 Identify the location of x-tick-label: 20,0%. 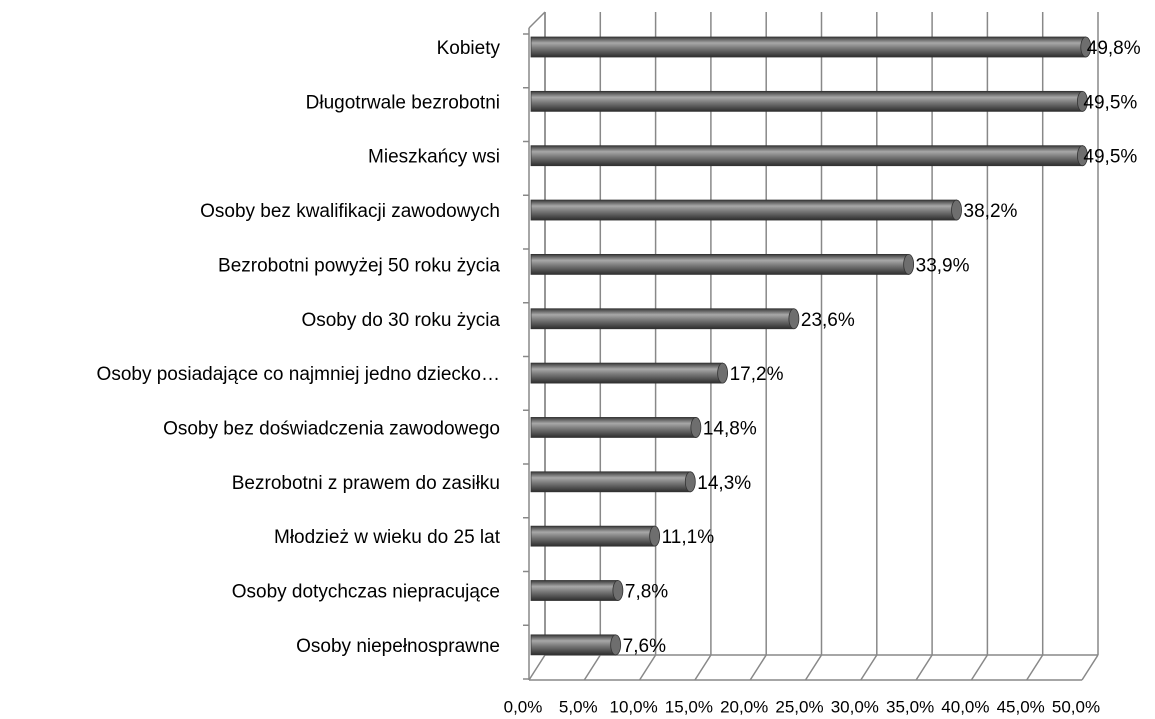
(744, 706).